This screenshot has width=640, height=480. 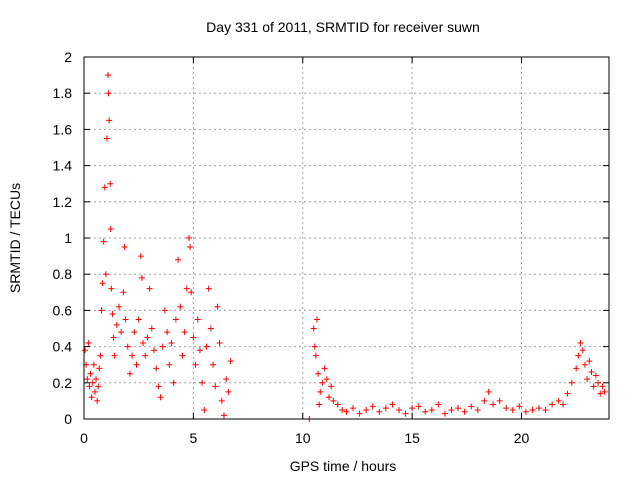 What do you see at coordinates (303, 438) in the screenshot?
I see `x-tick-label: 10` at bounding box center [303, 438].